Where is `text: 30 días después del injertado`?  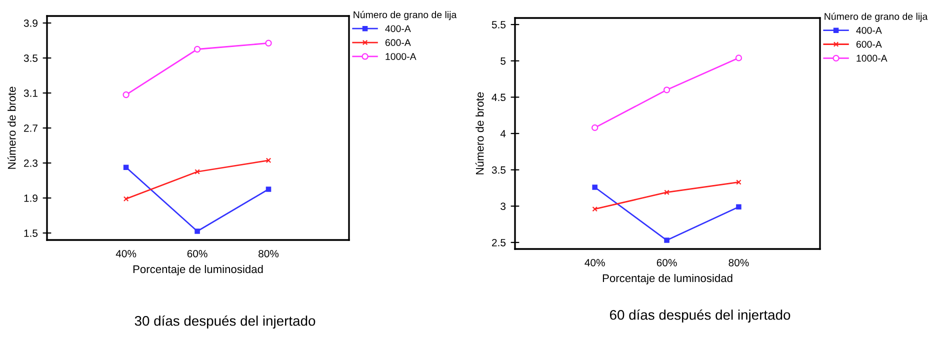
text: 30 días después del injertado is located at coordinates (225, 322).